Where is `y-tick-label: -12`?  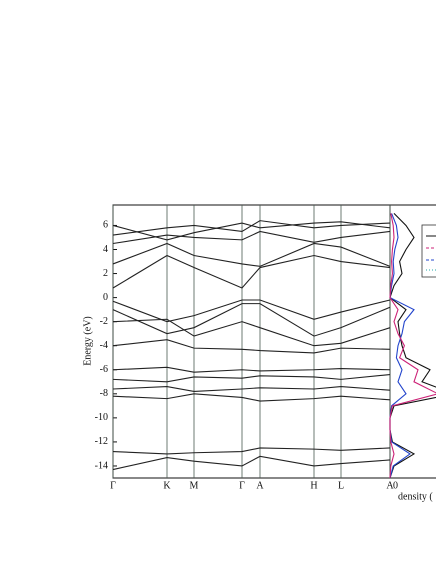 y-tick-label: -12 is located at coordinates (101, 441).